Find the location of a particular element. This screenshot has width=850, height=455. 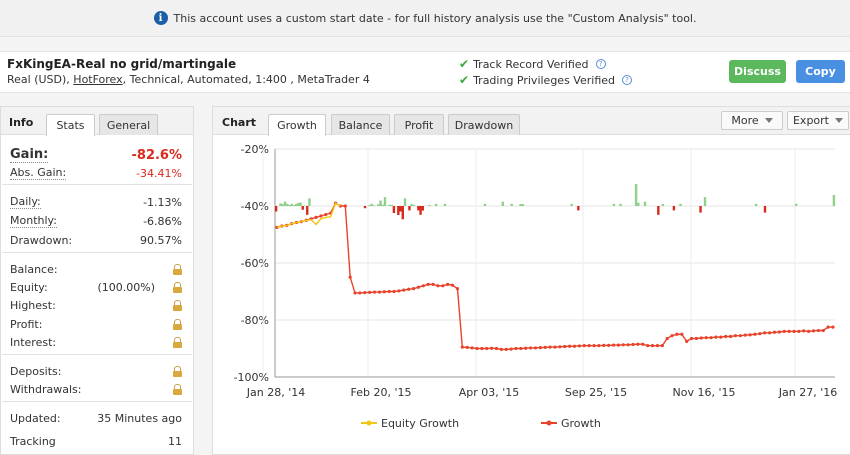

monthly-row: Monthly: -6.86% is located at coordinates (96, 221).